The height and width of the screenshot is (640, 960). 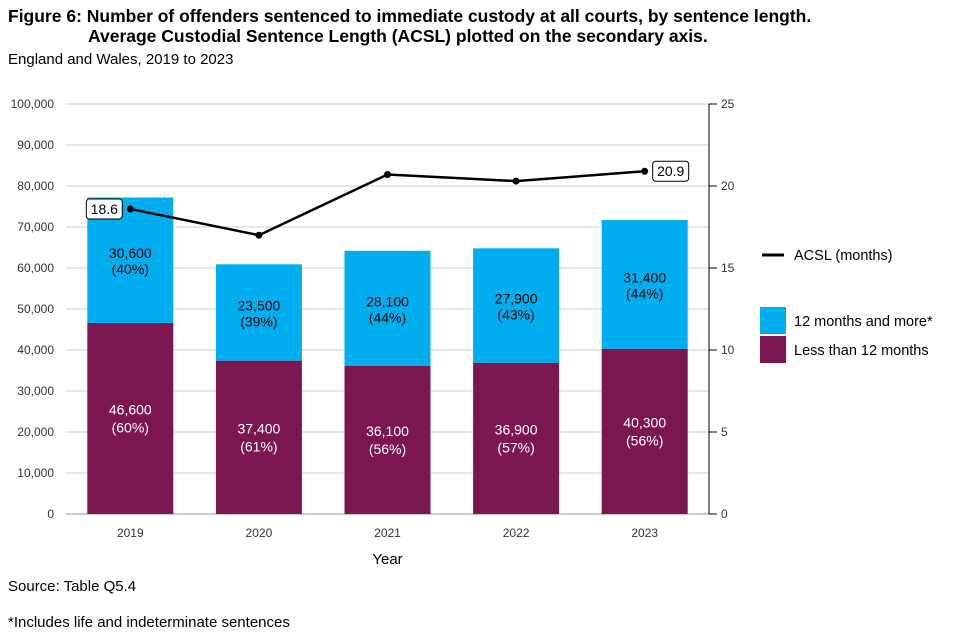 I want to click on data-label-12-months-and-more: 28,100, so click(x=387, y=301).